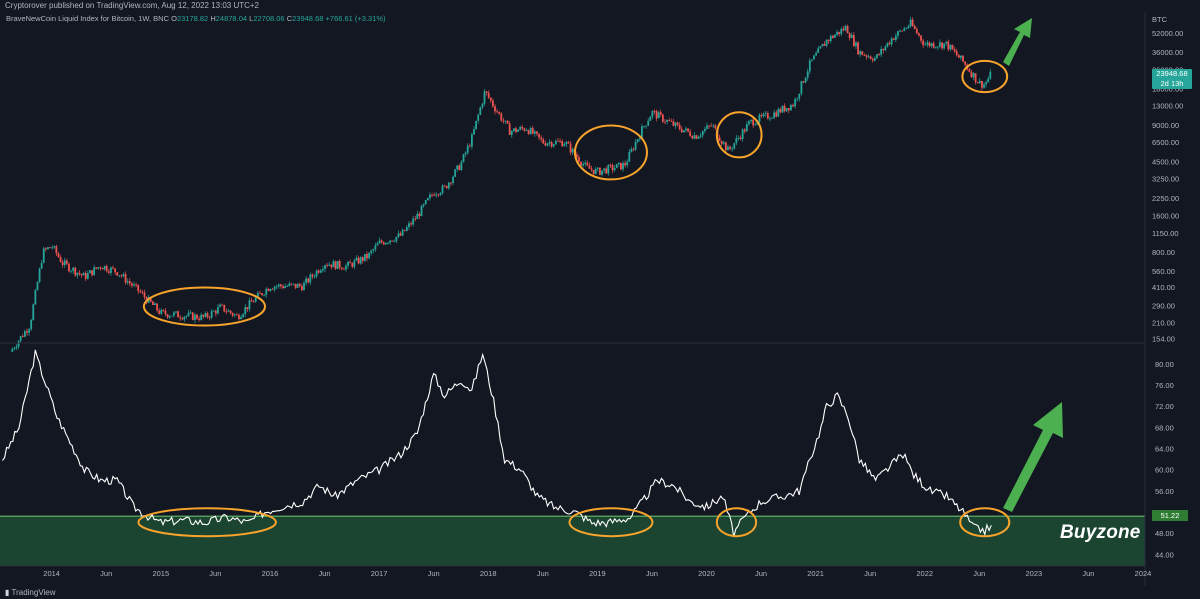 The image size is (1200, 599). Describe the element at coordinates (51, 573) in the screenshot. I see `time-tick-label: 2014` at that location.